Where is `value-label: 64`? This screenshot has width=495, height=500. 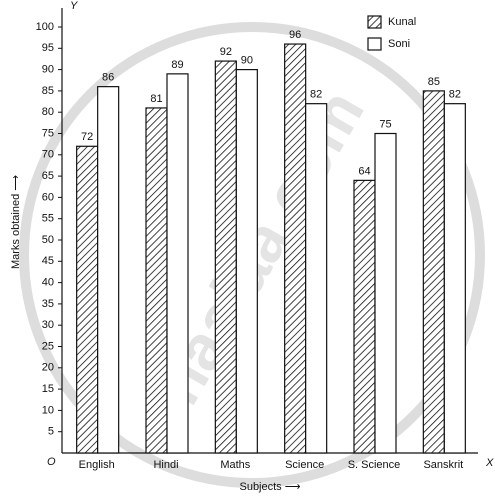
value-label: 64 is located at coordinates (364, 171).